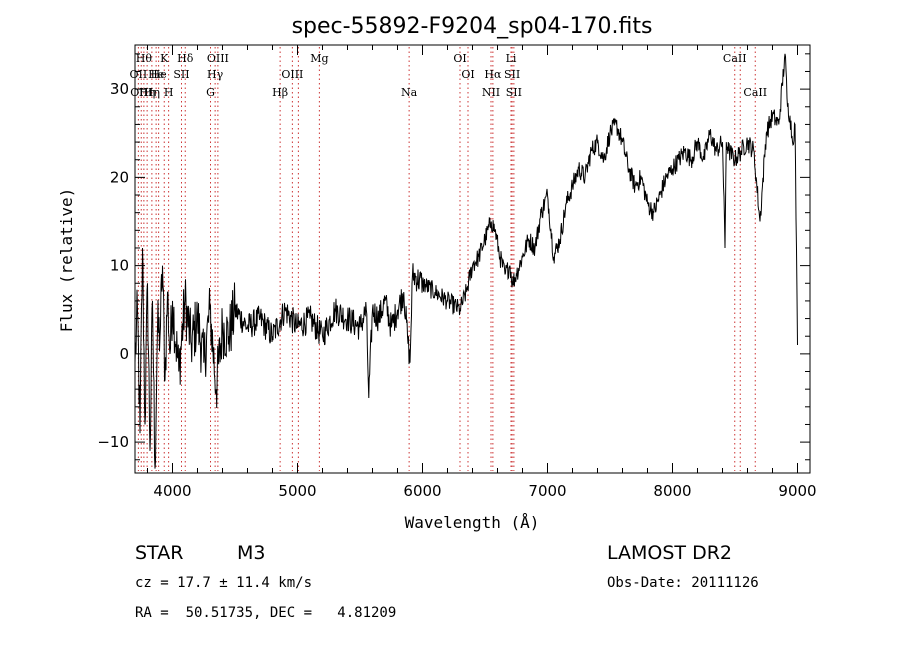  I want to click on line-label-12: Hγ, so click(215, 74).